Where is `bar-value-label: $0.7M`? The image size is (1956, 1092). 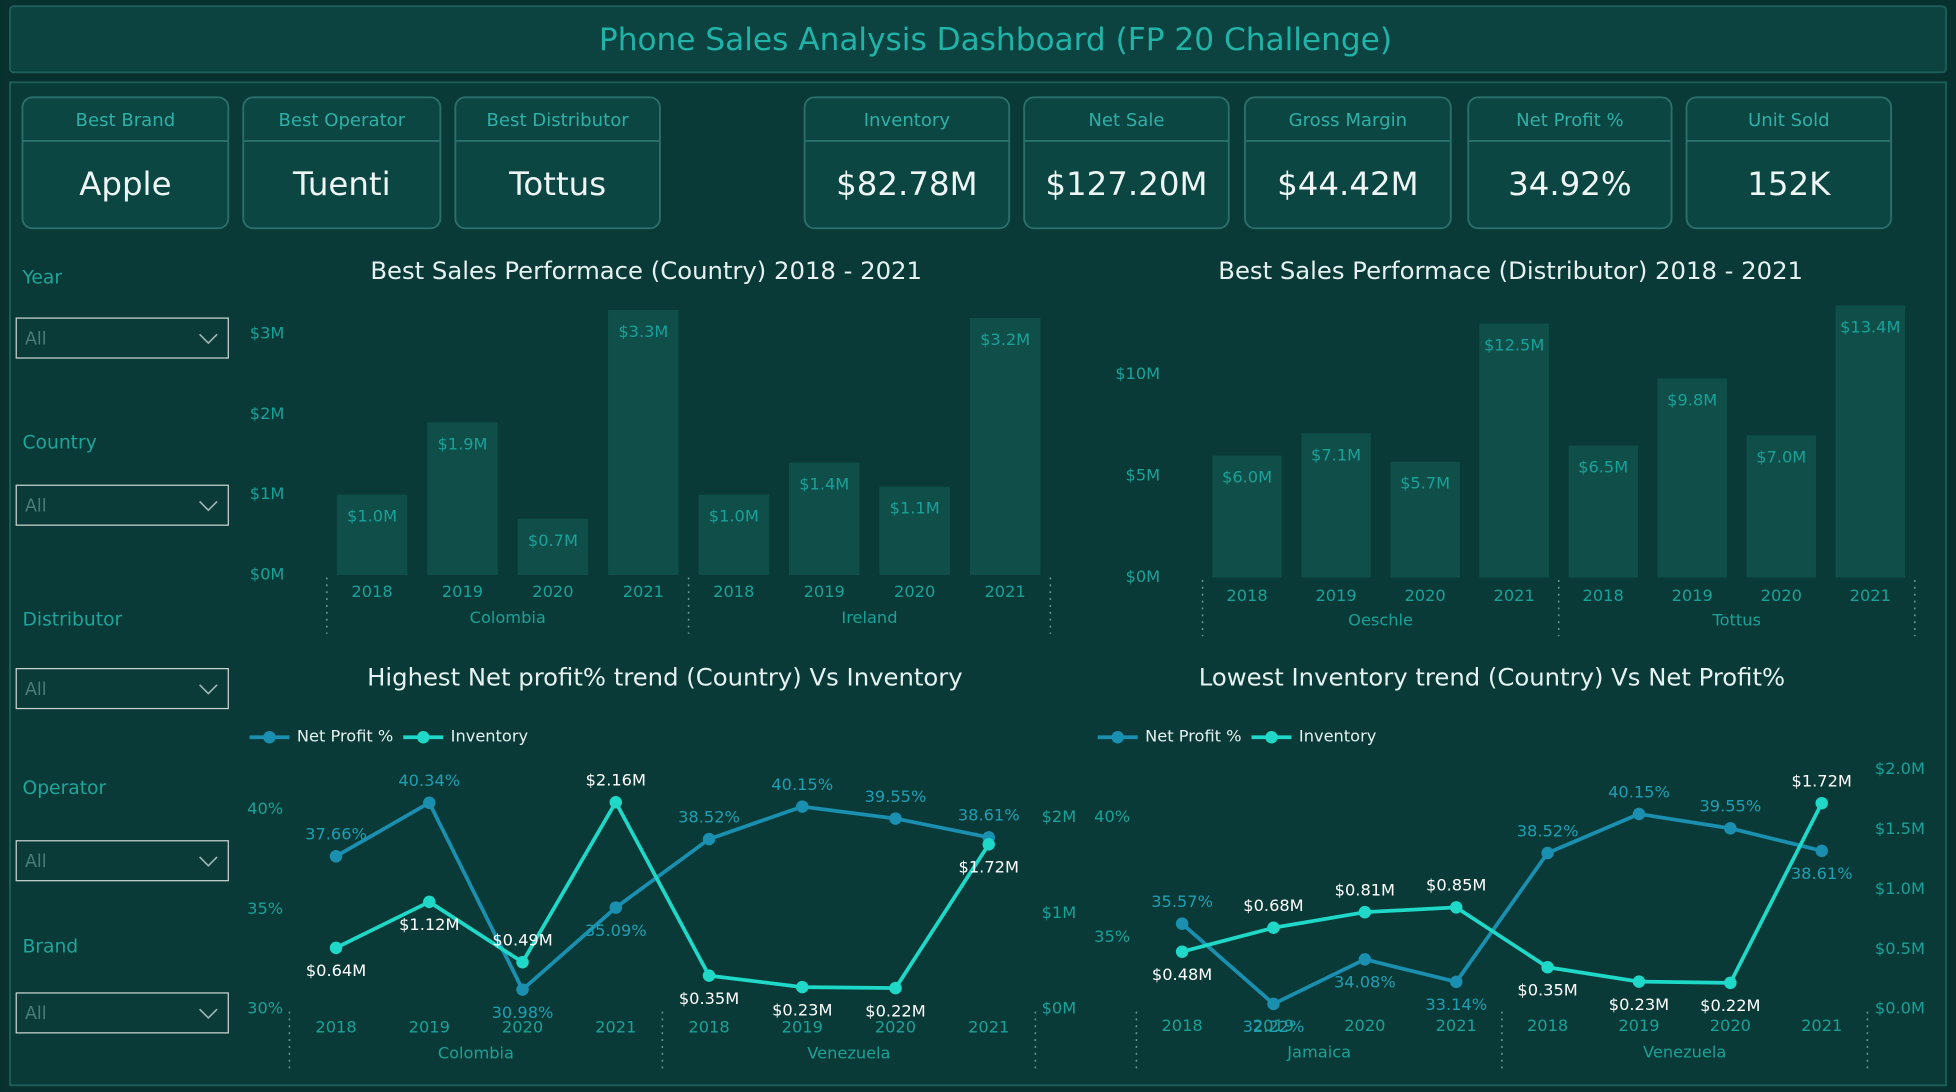 bar-value-label: $0.7M is located at coordinates (553, 540).